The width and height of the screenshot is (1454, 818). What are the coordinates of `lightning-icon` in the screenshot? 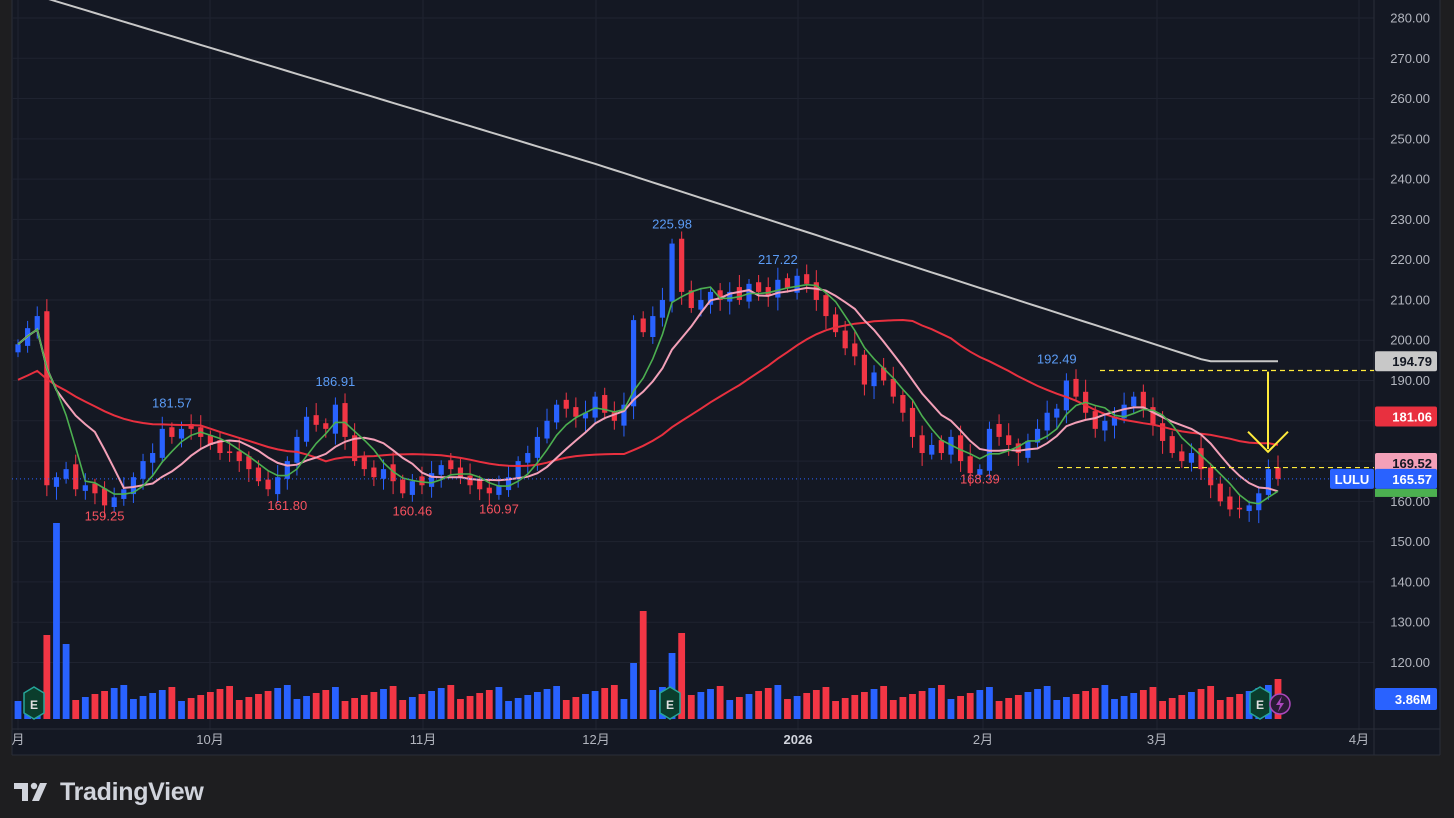 It's located at (1280, 704).